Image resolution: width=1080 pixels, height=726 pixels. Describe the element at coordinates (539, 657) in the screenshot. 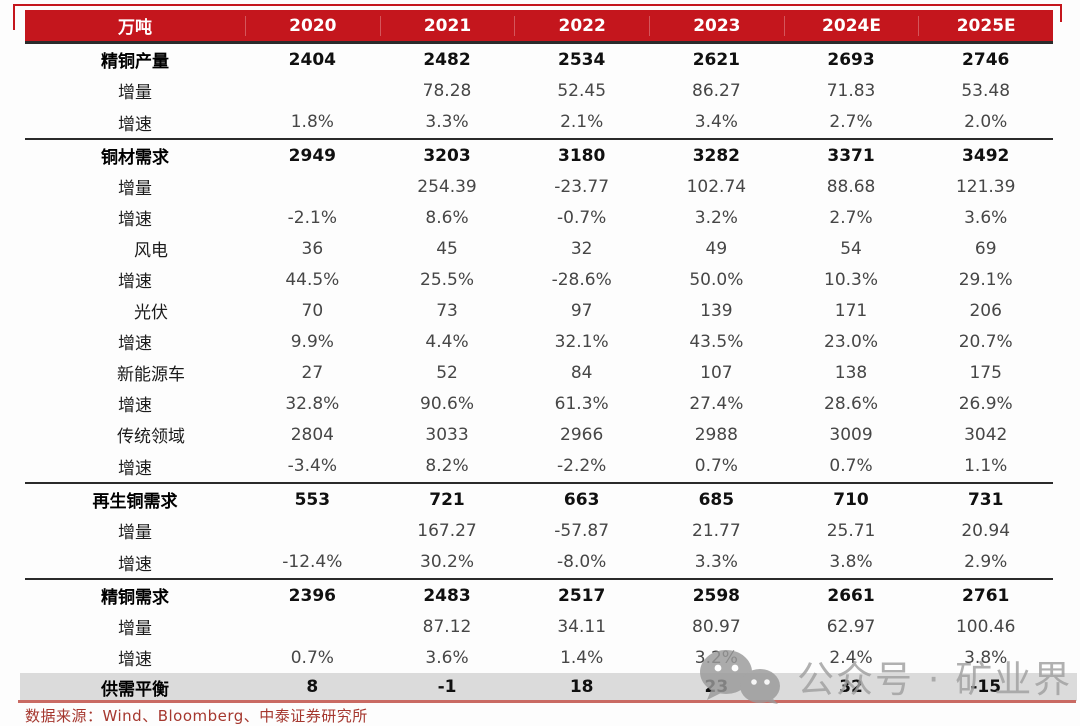

I see `table-row: 增速 0.7% 3.6% 1.4% 3.2% 2.4% 3.8%` at that location.